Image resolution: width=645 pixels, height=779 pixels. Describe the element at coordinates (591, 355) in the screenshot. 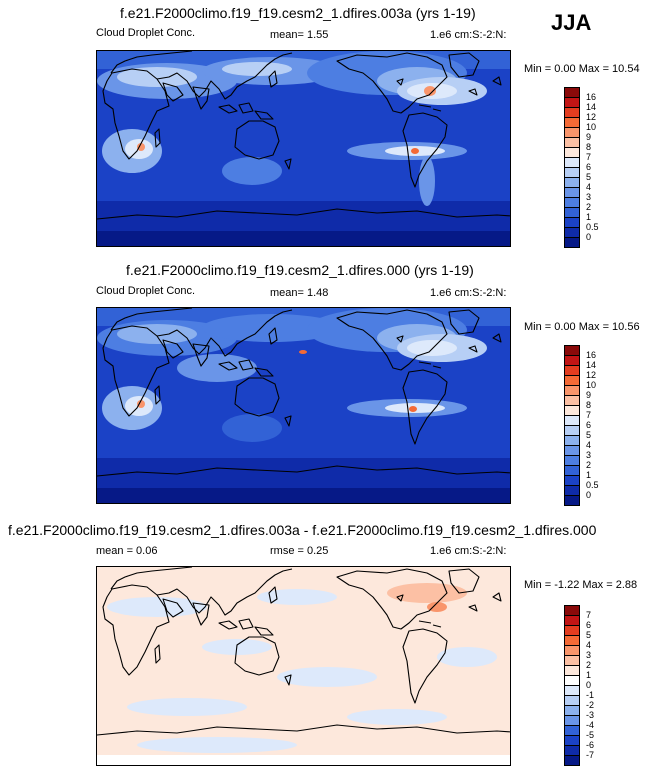

I see `colorbar-label: 16` at that location.